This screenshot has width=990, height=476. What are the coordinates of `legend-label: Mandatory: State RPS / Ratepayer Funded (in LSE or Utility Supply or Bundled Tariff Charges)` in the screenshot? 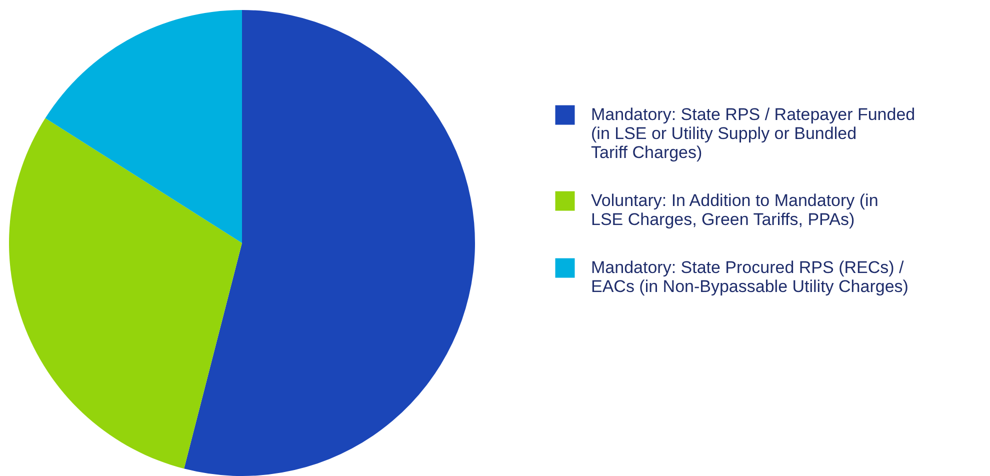 It's located at (753, 133).